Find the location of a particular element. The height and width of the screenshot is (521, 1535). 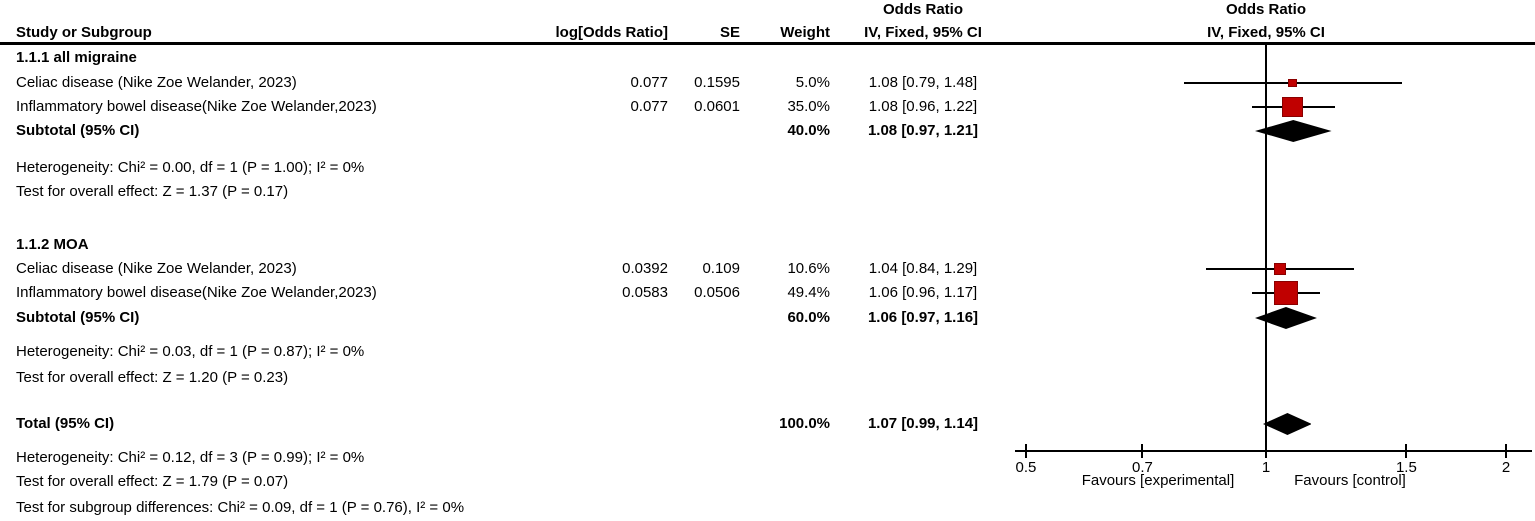

null-line is located at coordinates (1266, 247).